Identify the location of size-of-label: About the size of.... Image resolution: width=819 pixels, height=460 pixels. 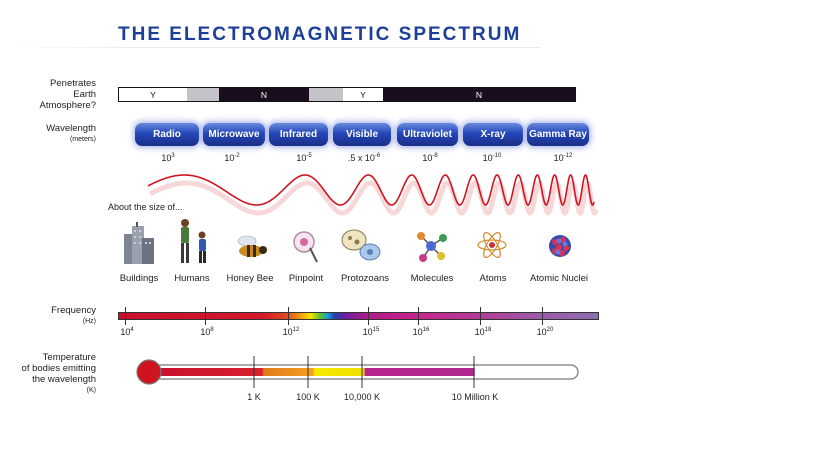
(145, 207).